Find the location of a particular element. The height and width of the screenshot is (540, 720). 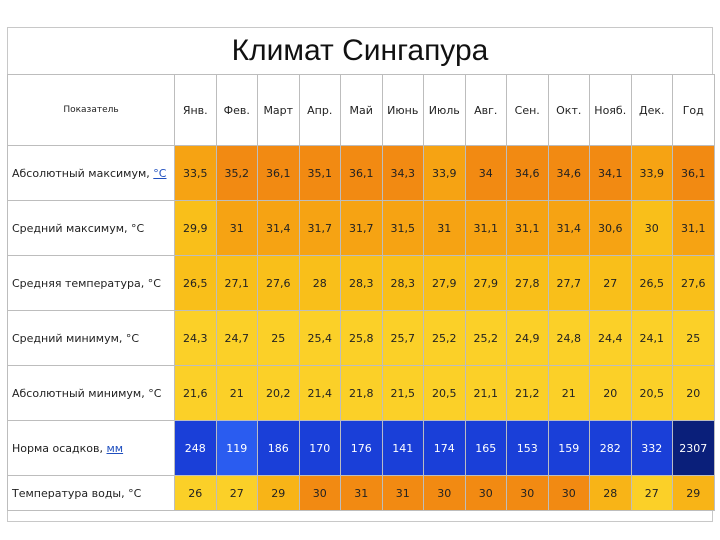

table-cell: 332 is located at coordinates (651, 448).